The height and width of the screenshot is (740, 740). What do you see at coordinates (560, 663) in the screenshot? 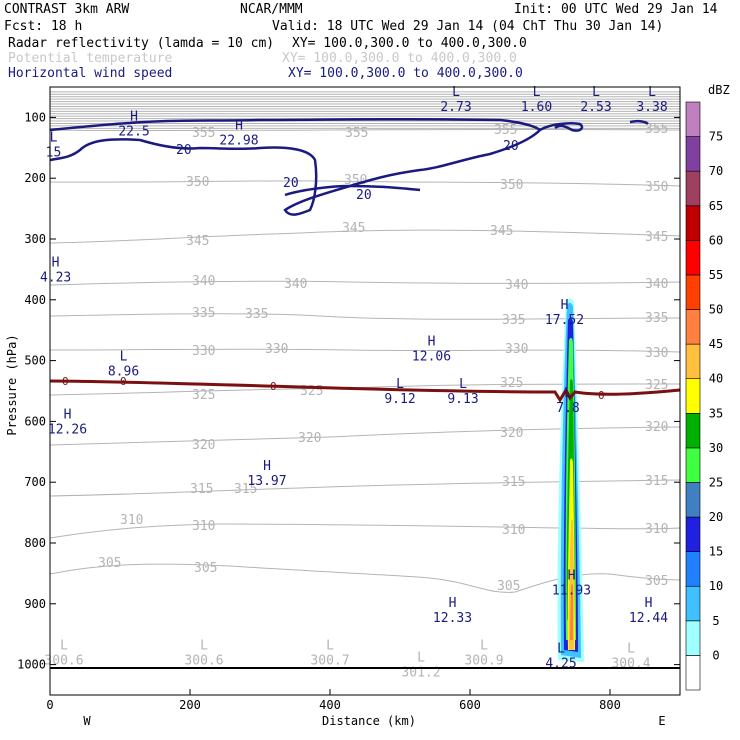
I see `extremum-value: 4.25` at bounding box center [560, 663].